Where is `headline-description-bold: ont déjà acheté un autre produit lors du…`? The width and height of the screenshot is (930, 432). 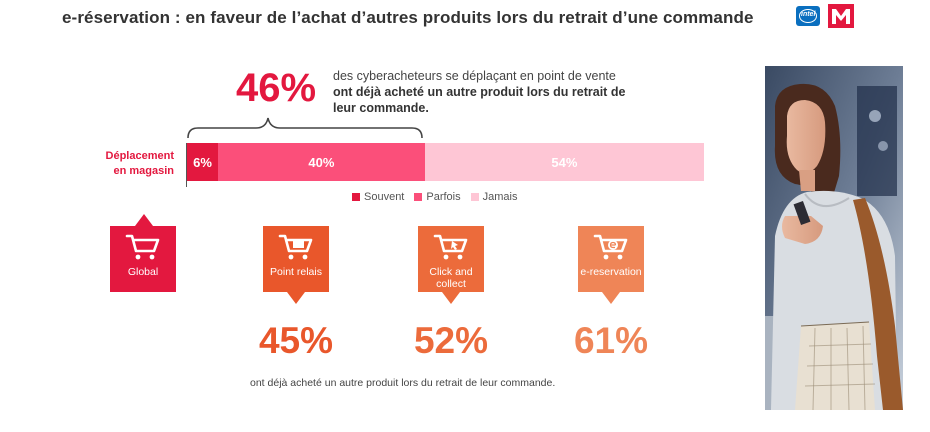
headline-description-bold: ont déjà acheté un autre produit lors du… is located at coordinates (479, 100).